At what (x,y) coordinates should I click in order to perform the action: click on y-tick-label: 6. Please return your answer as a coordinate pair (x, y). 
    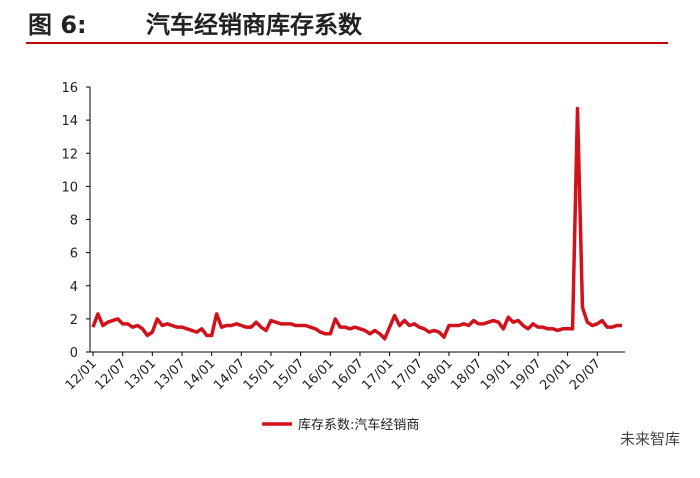
    Looking at the image, I should click on (74, 254).